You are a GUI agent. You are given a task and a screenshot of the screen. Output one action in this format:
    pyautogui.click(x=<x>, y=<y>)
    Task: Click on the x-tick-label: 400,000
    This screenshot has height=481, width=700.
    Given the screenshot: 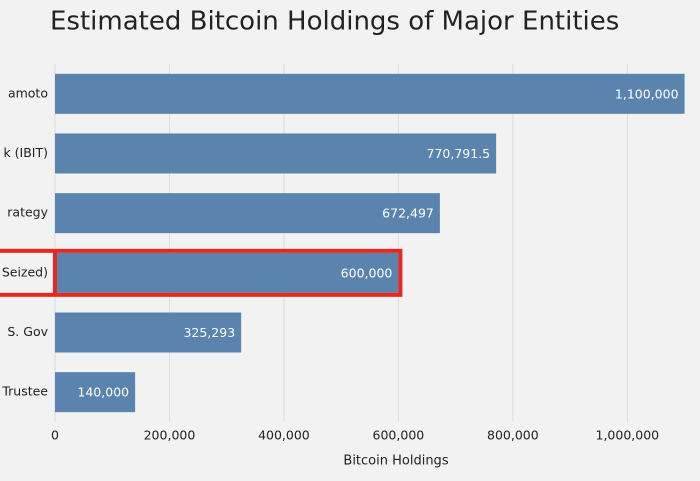 What is the action you would take?
    pyautogui.click(x=284, y=435)
    